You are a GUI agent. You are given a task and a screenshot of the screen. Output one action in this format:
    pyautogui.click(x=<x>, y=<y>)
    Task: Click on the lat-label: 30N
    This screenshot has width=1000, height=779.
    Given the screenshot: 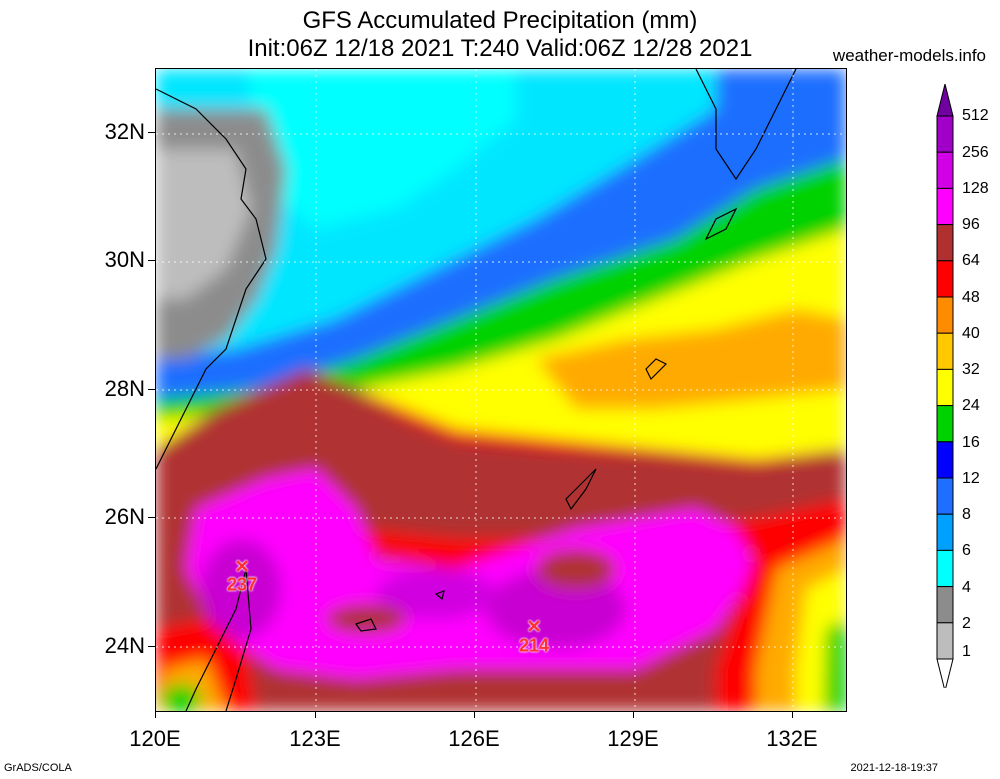 What is the action you would take?
    pyautogui.click(x=124, y=259)
    